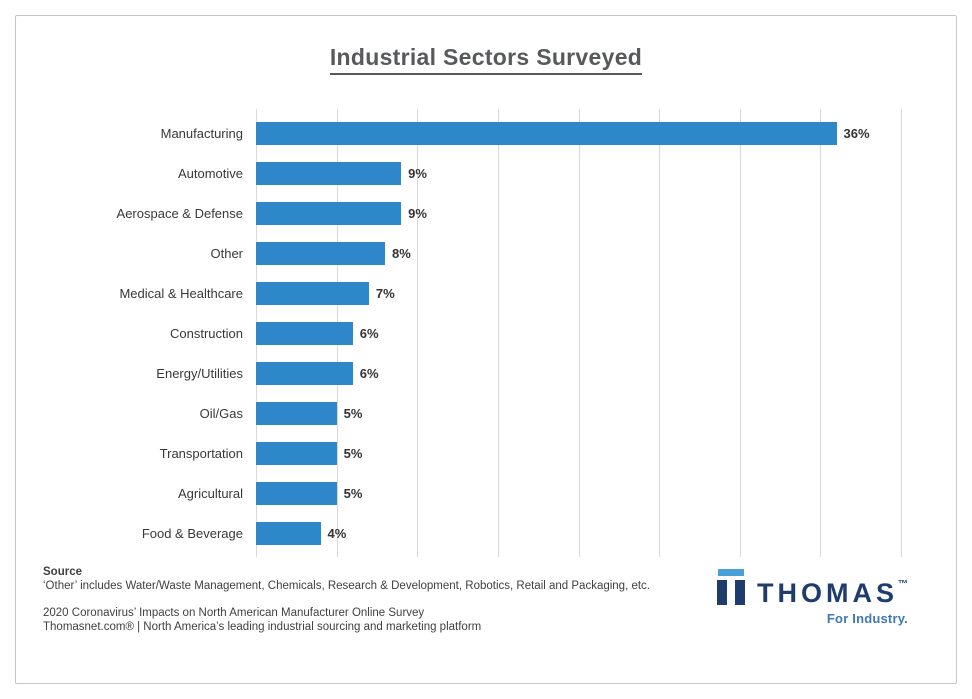 The height and width of the screenshot is (699, 972). What do you see at coordinates (731, 587) in the screenshot?
I see `thomas-logo-icon` at bounding box center [731, 587].